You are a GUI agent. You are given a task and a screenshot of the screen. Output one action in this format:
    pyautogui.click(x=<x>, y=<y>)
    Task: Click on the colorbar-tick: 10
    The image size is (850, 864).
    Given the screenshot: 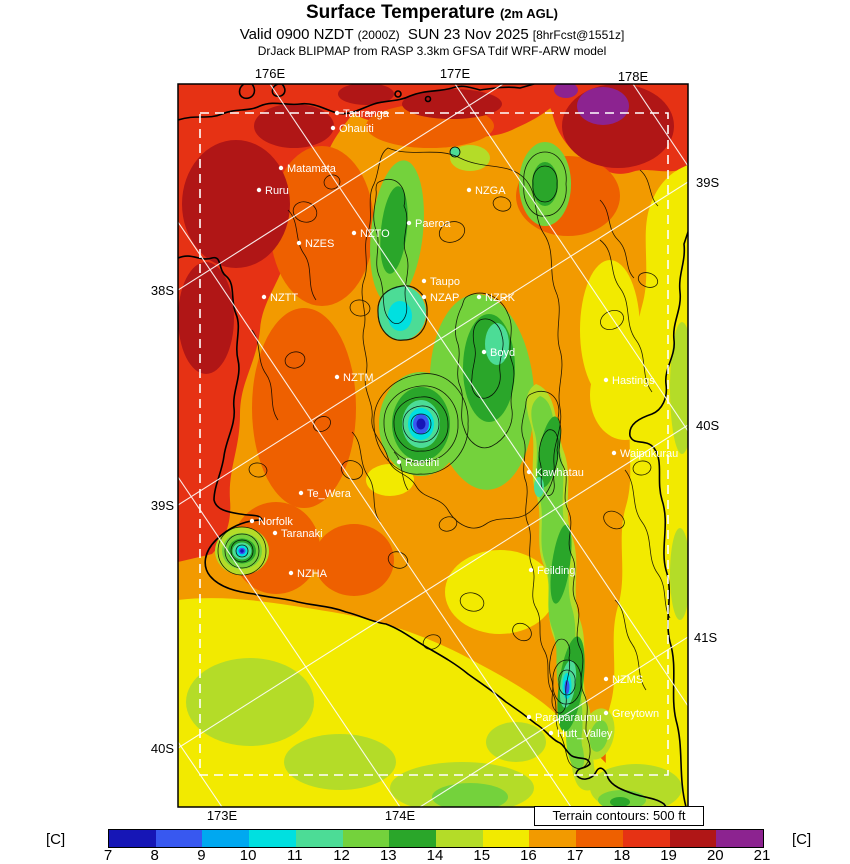 What is the action you would take?
    pyautogui.click(x=248, y=855)
    